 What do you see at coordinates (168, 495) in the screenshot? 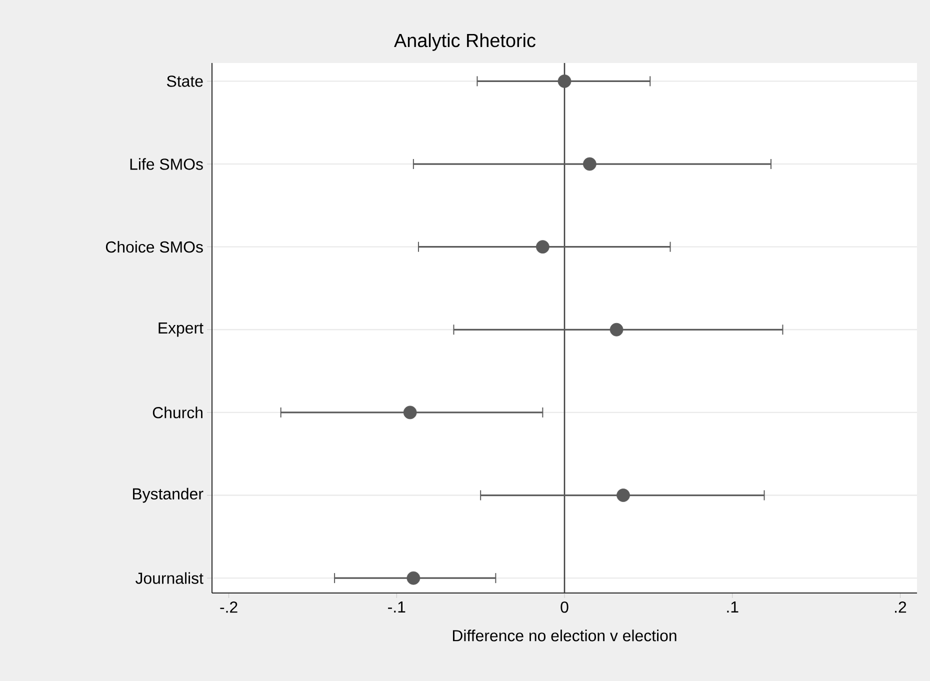
I see `y-tick-label: Bystander` at bounding box center [168, 495].